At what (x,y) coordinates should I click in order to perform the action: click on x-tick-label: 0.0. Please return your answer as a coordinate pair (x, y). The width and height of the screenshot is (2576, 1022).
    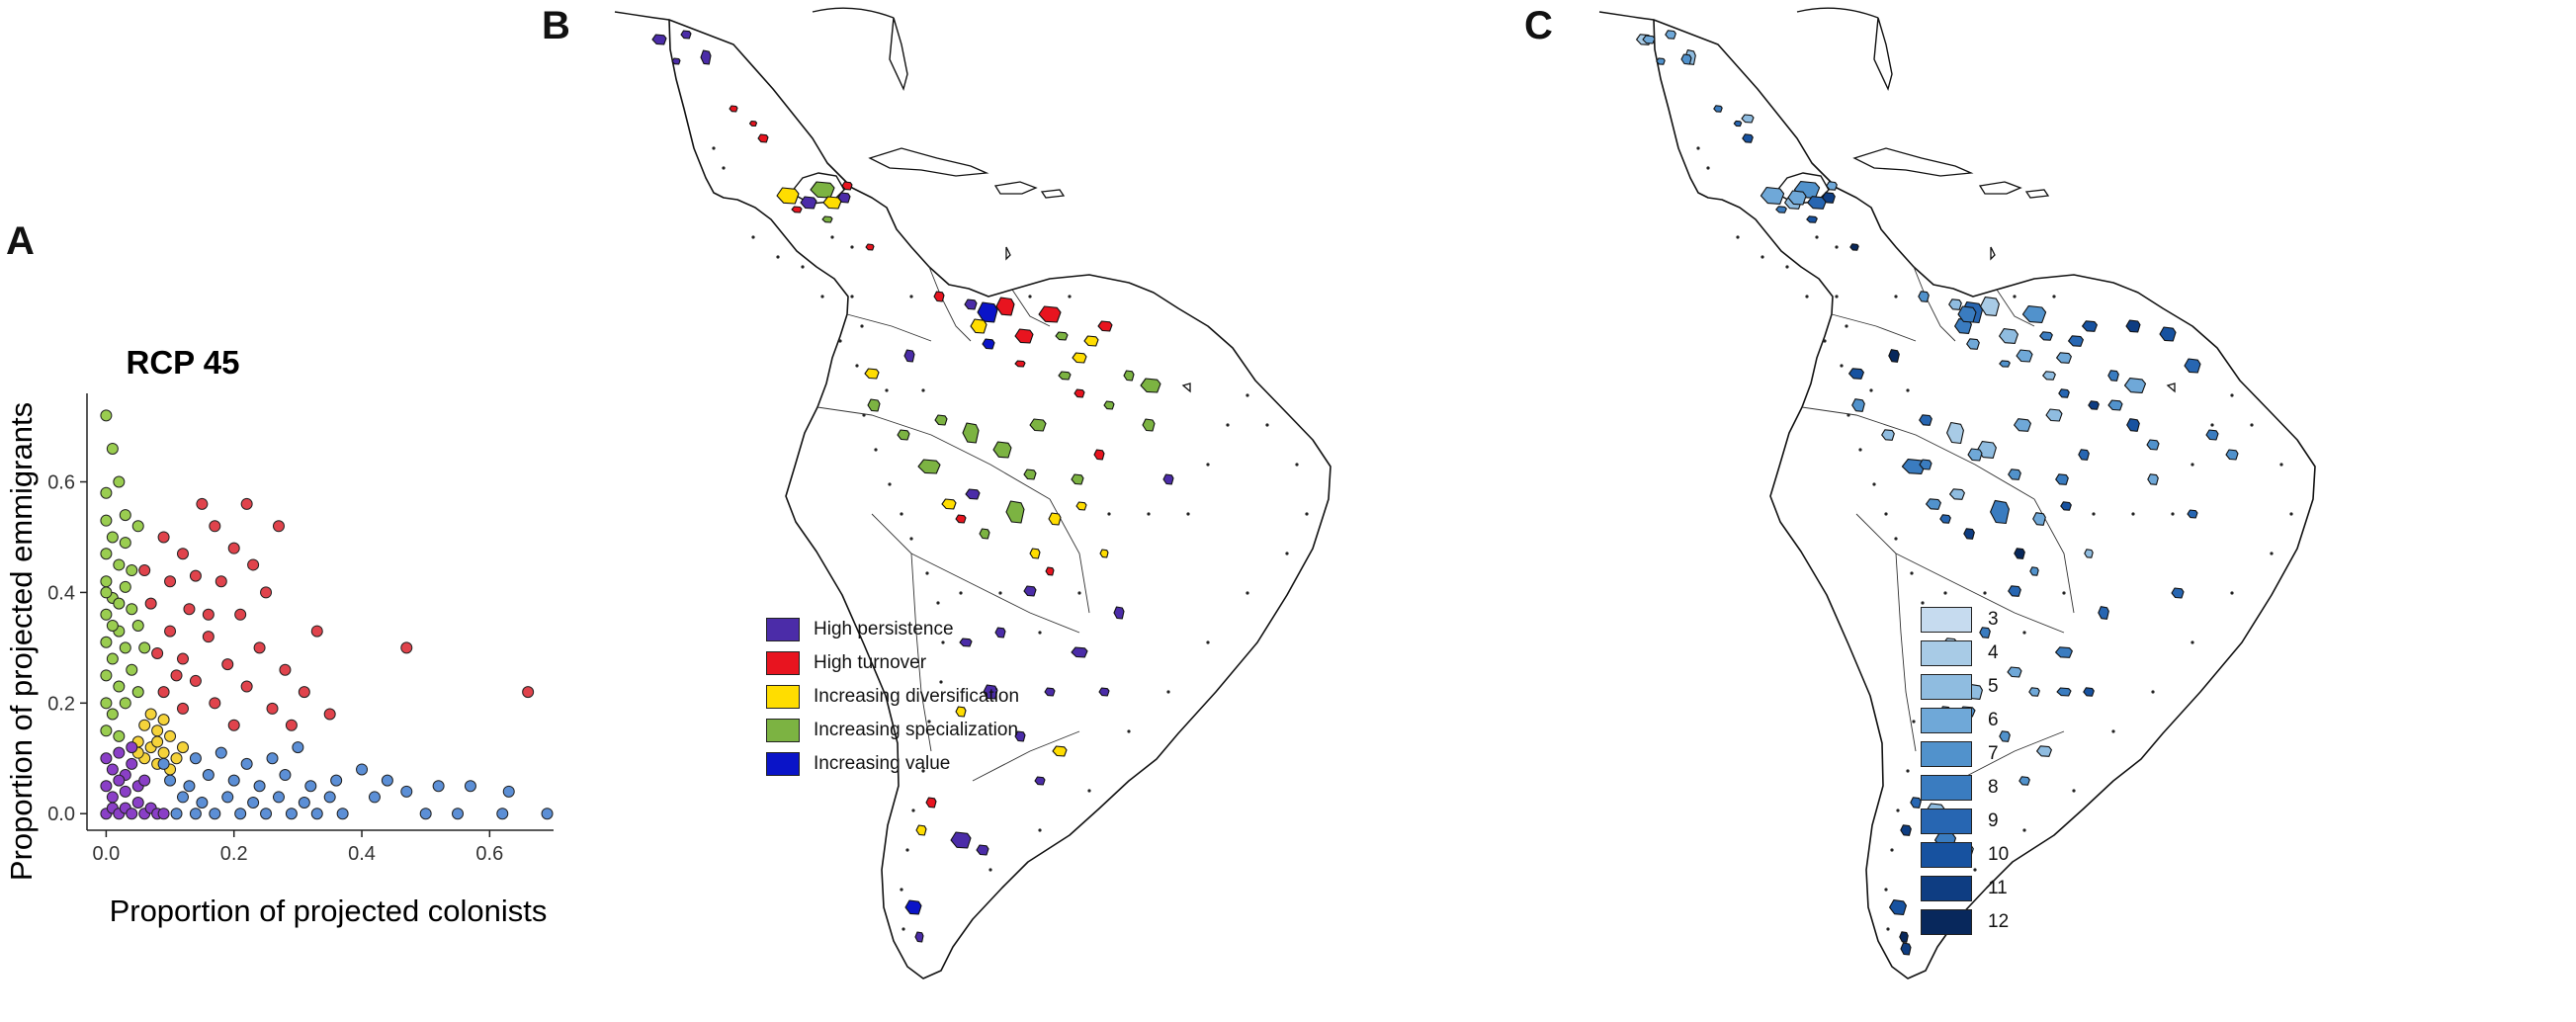
    Looking at the image, I should click on (106, 854).